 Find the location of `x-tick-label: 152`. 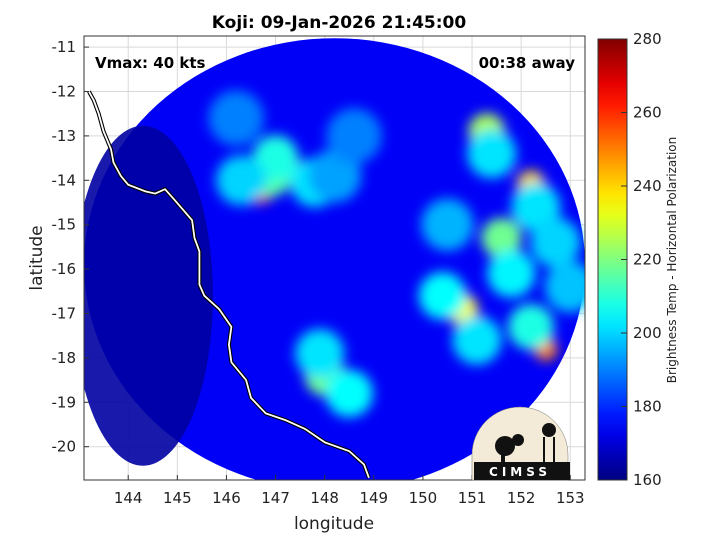

x-tick-label: 152 is located at coordinates (521, 498).